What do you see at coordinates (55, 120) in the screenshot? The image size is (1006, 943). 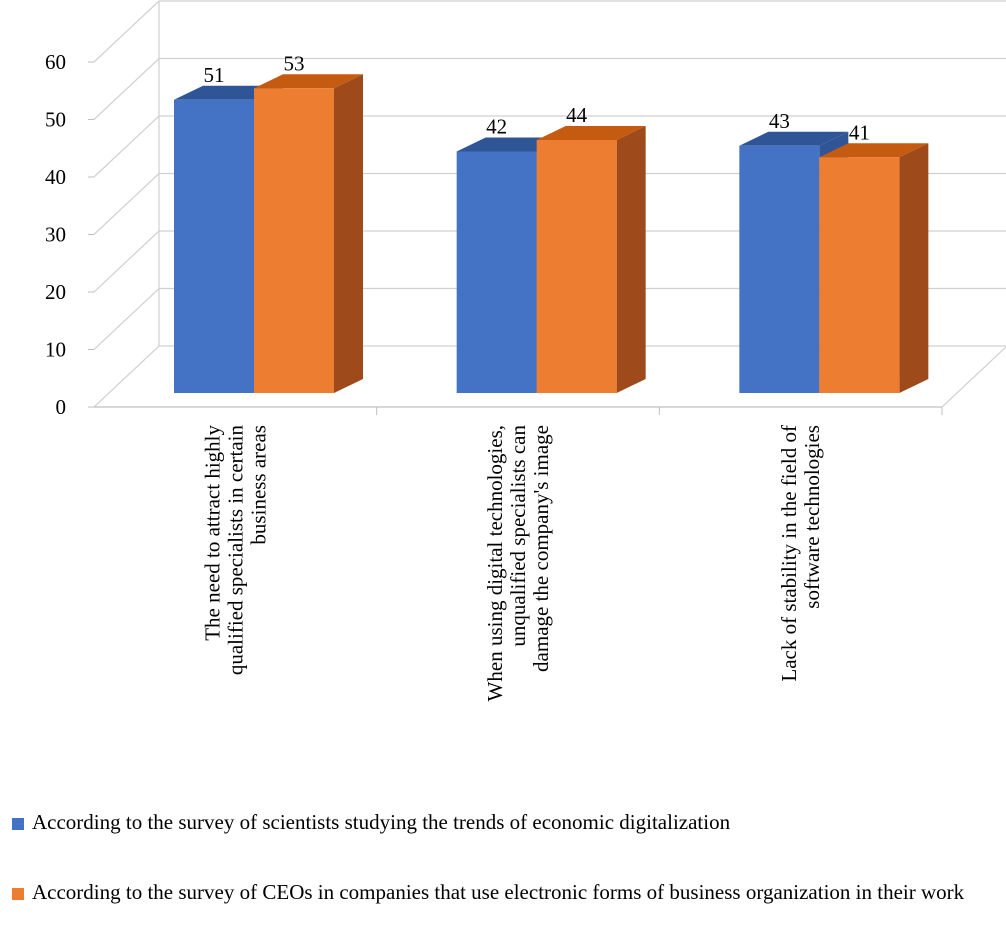 I see `y-tick-label: 50` at bounding box center [55, 120].